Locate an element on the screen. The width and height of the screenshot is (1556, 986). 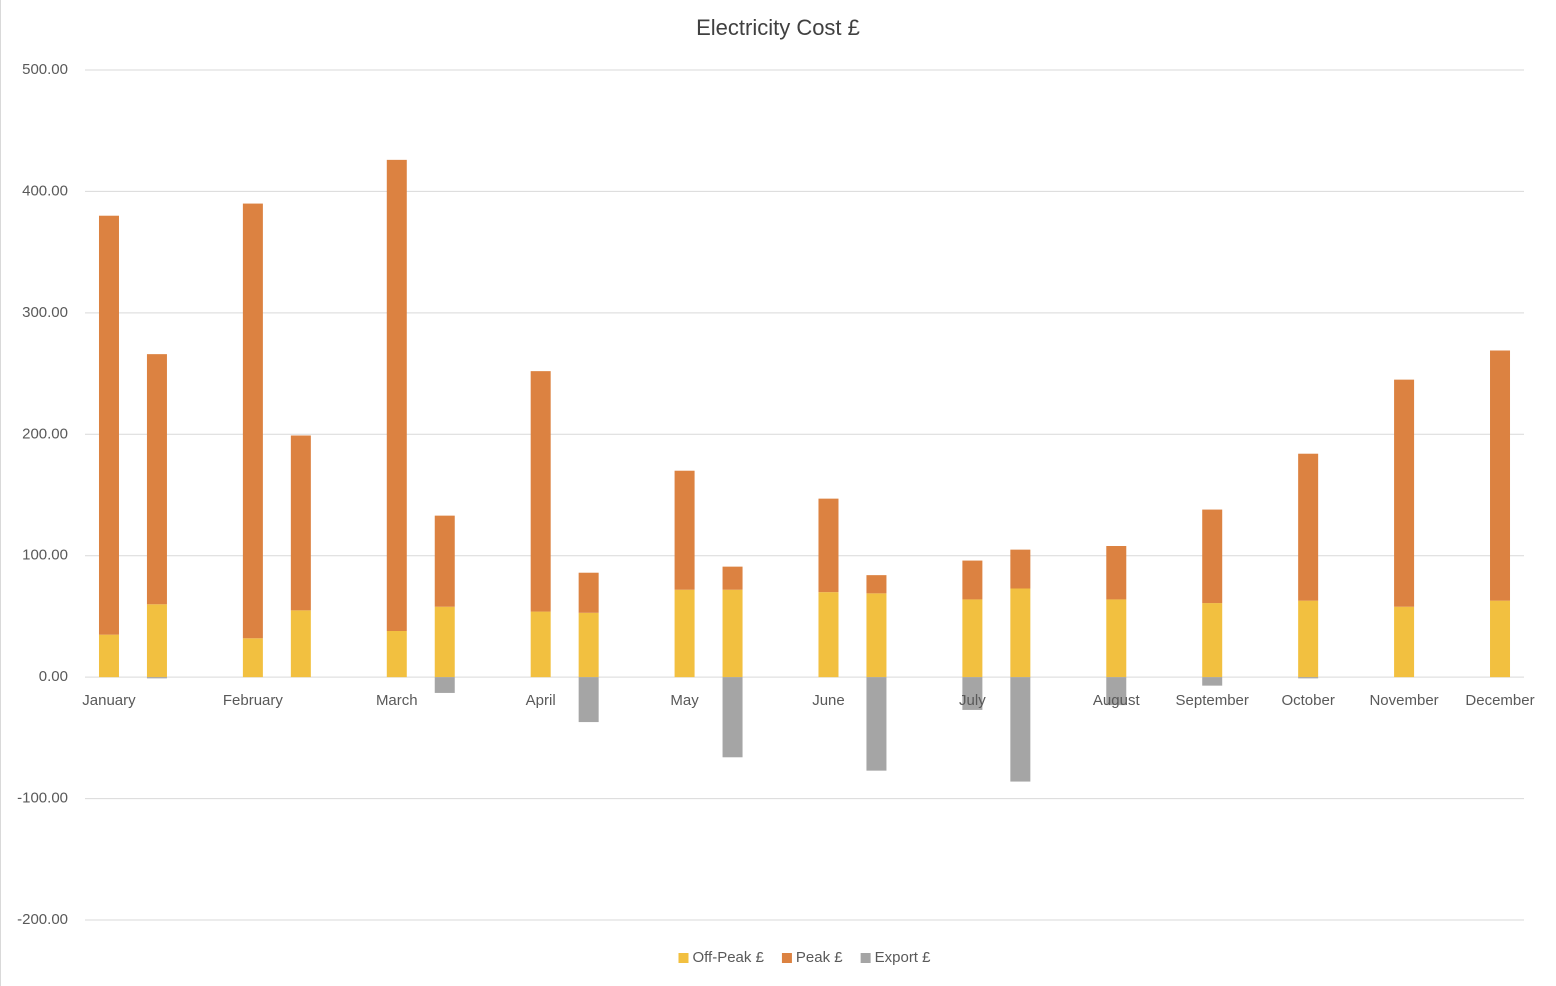
y-tick-label: 200.00 is located at coordinates (45, 433).